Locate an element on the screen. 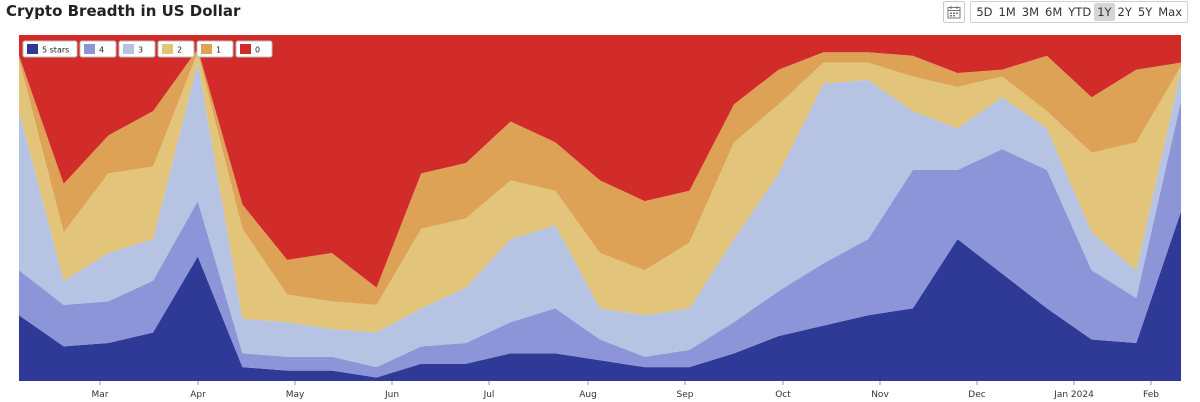 The image size is (1200, 402). legend-item-5-stars: 5 stars is located at coordinates (50, 49).